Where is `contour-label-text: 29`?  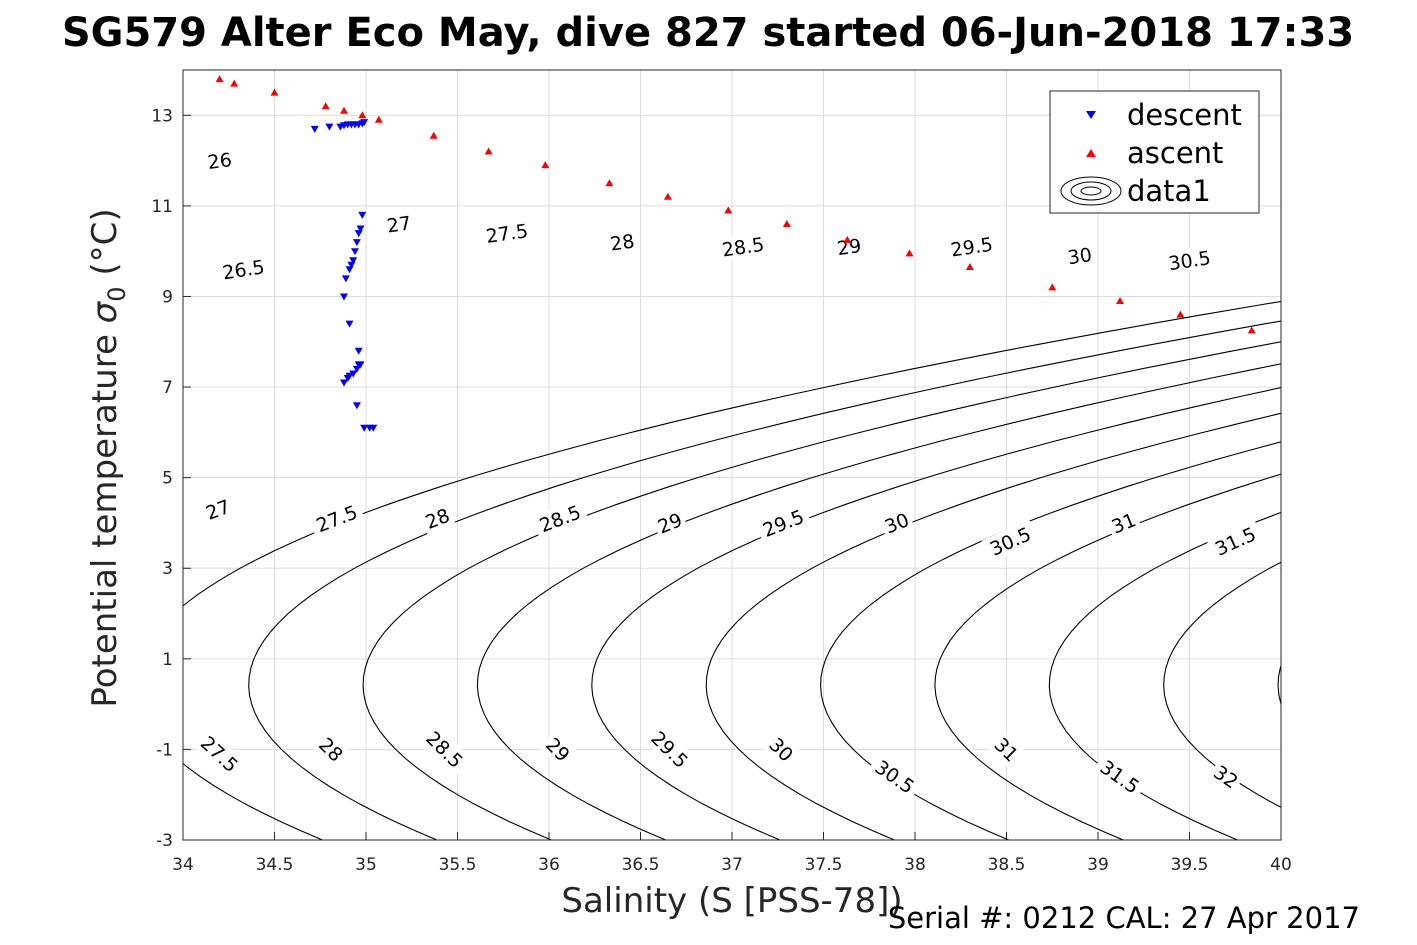 contour-label-text: 29 is located at coordinates (557, 750).